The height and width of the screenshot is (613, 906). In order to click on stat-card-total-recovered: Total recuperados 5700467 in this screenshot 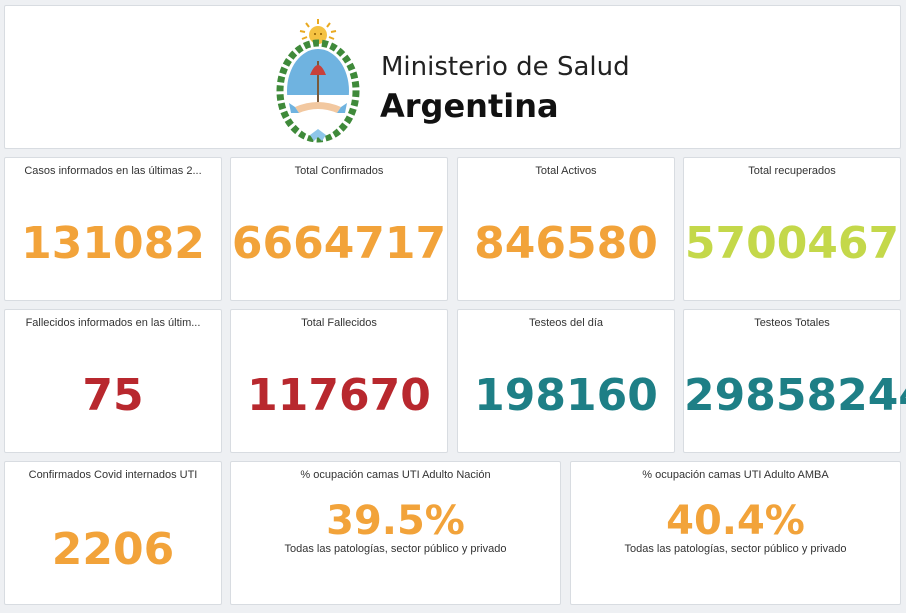, I will do `click(792, 229)`.